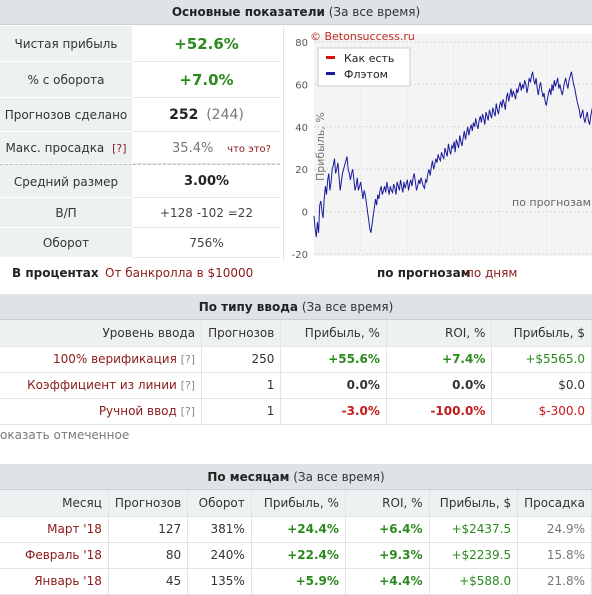 This screenshot has height=595, width=592. I want to click on col-month: Месяц, so click(54, 503).